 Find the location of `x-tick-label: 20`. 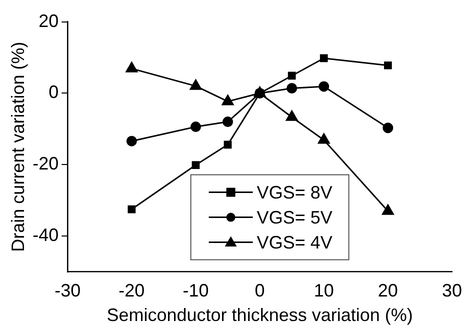

x-tick-label: 20 is located at coordinates (388, 290).